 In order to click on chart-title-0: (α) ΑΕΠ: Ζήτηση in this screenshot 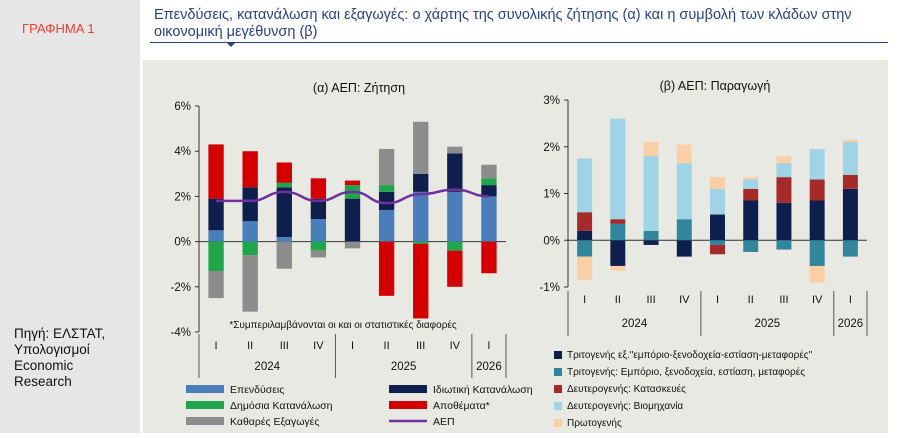, I will do `click(359, 88)`.